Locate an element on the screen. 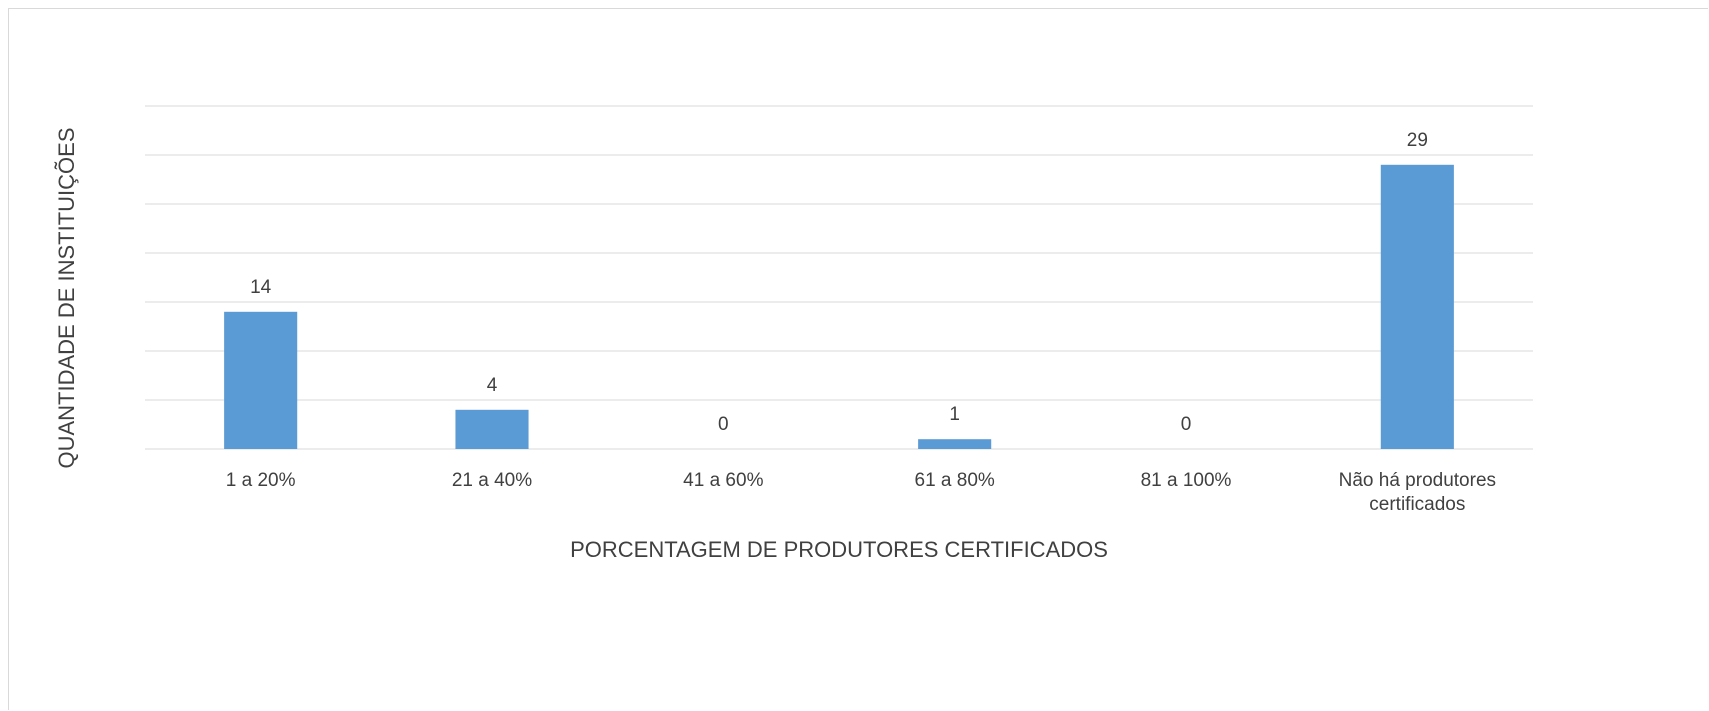 This screenshot has height=711, width=1709. y-axis-title: QUANTIDADE DE INSTITUIÇÕES is located at coordinates (66, 297).